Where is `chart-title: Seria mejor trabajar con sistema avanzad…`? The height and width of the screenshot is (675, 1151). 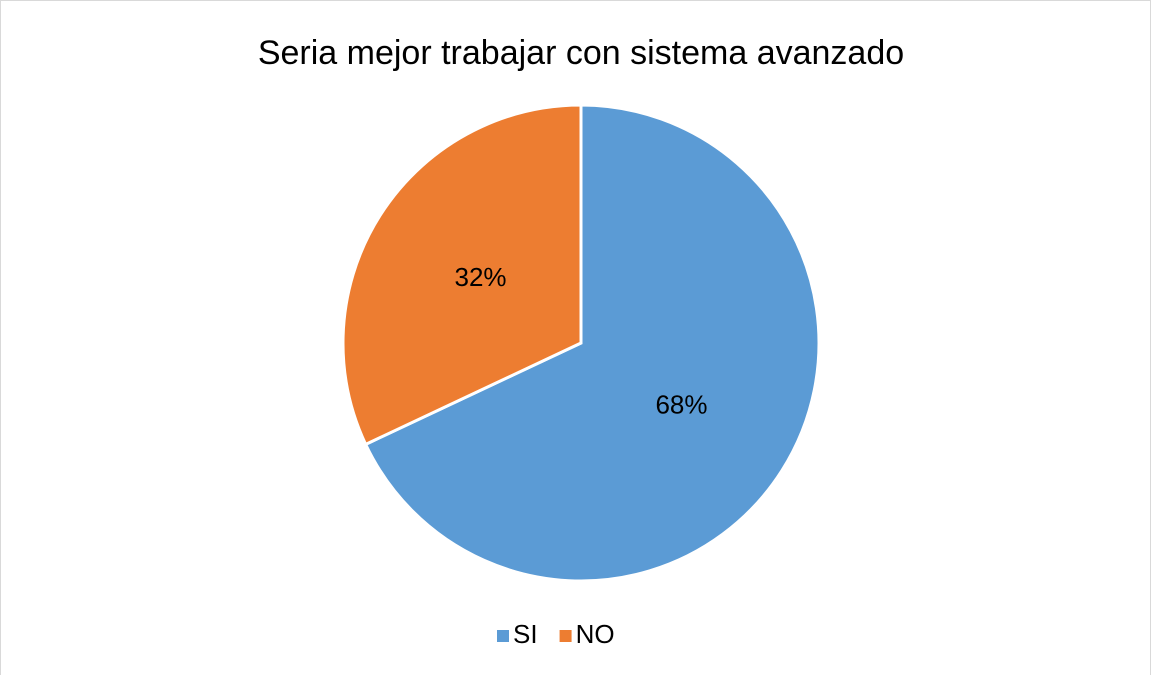 chart-title: Seria mejor trabajar con sistema avanzad… is located at coordinates (581, 53).